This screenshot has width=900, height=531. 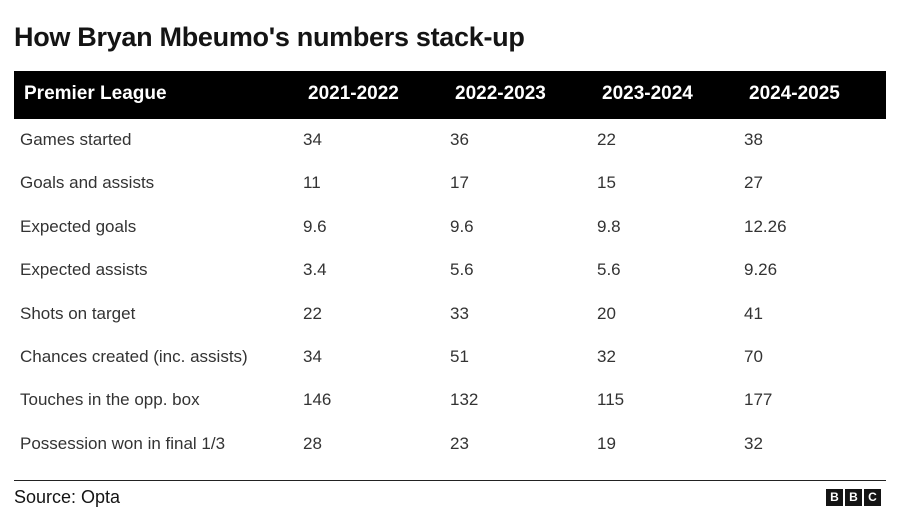 What do you see at coordinates (134, 356) in the screenshot?
I see `row-label: Chances created (inc. assists)` at bounding box center [134, 356].